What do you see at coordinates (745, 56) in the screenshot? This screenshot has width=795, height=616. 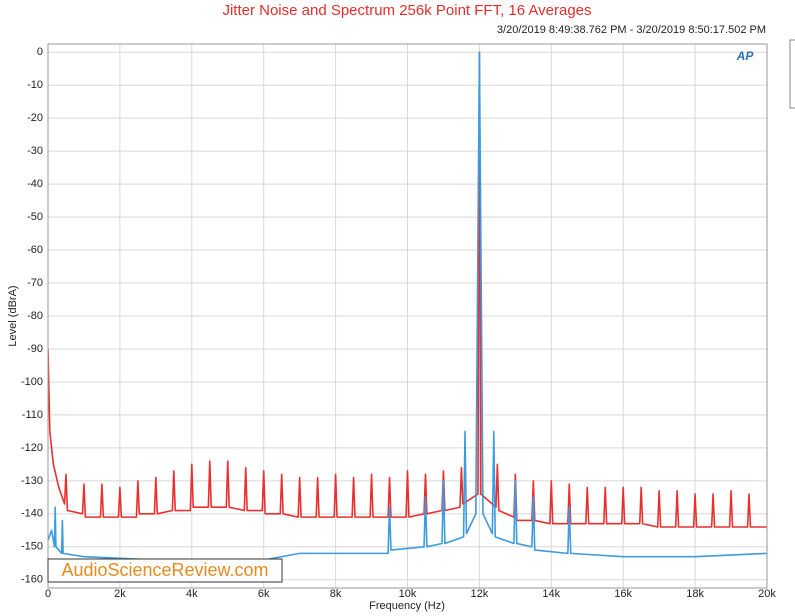 I see `logo: AP` at bounding box center [745, 56].